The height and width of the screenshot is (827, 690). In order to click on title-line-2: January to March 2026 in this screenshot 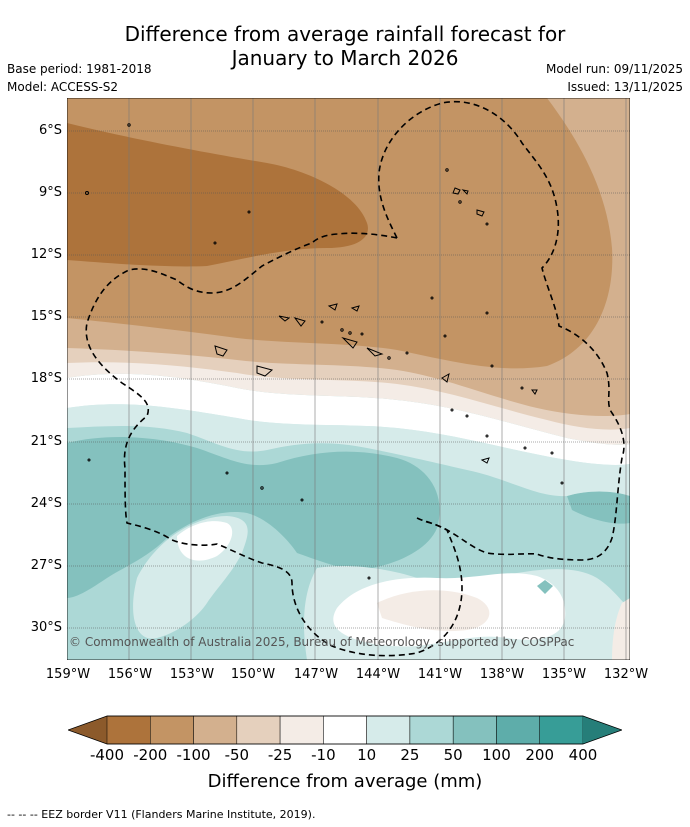, I will do `click(345, 58)`.